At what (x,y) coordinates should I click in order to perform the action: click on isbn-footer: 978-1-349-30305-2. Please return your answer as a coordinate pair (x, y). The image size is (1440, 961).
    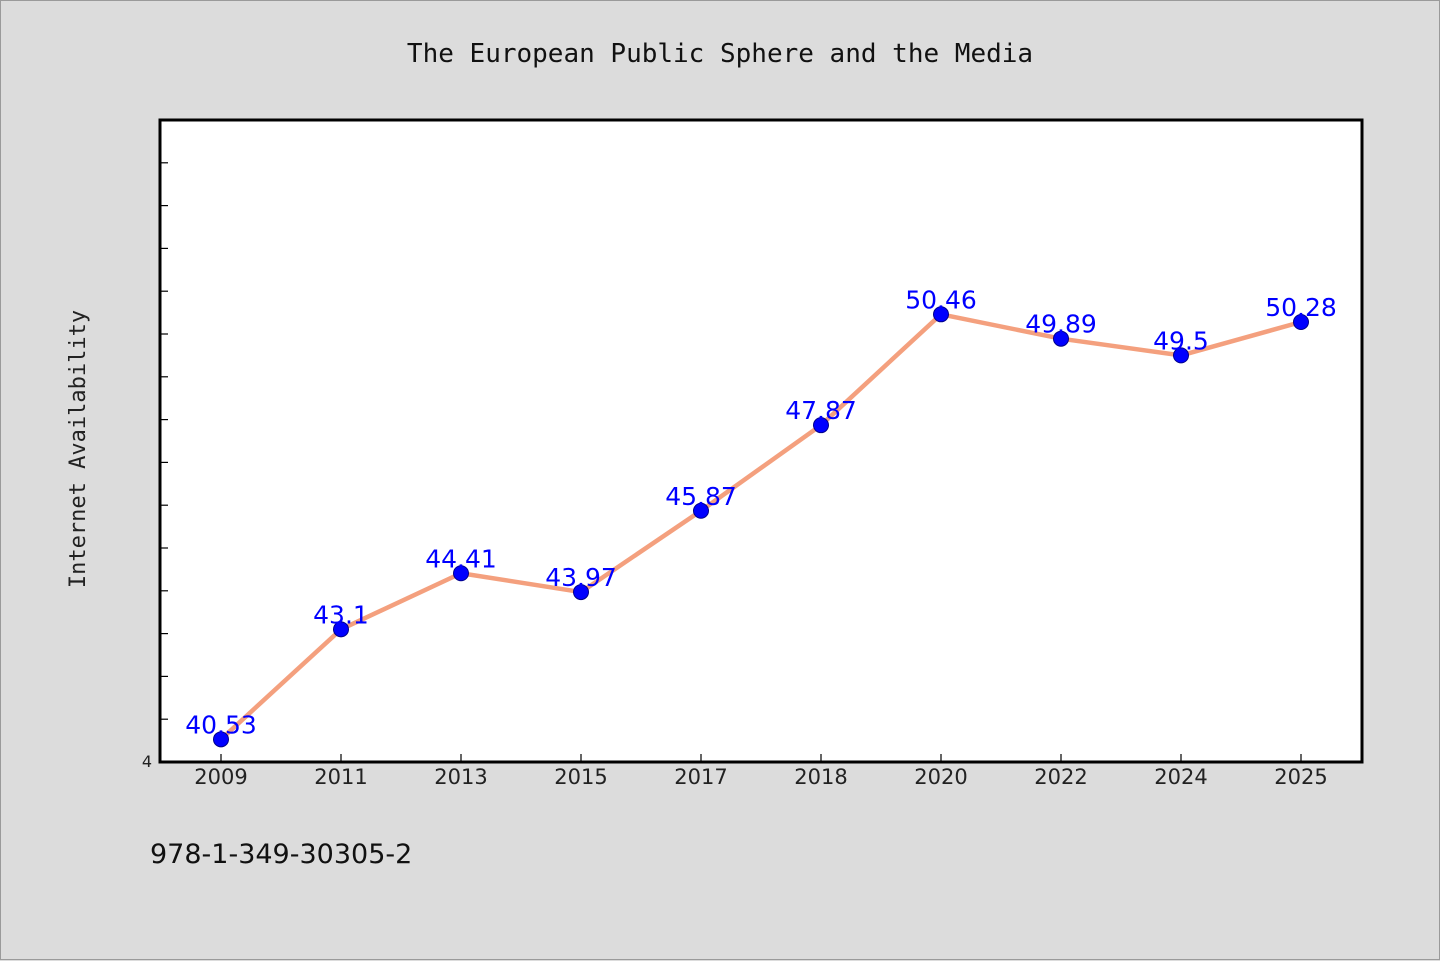
    Looking at the image, I should click on (281, 854).